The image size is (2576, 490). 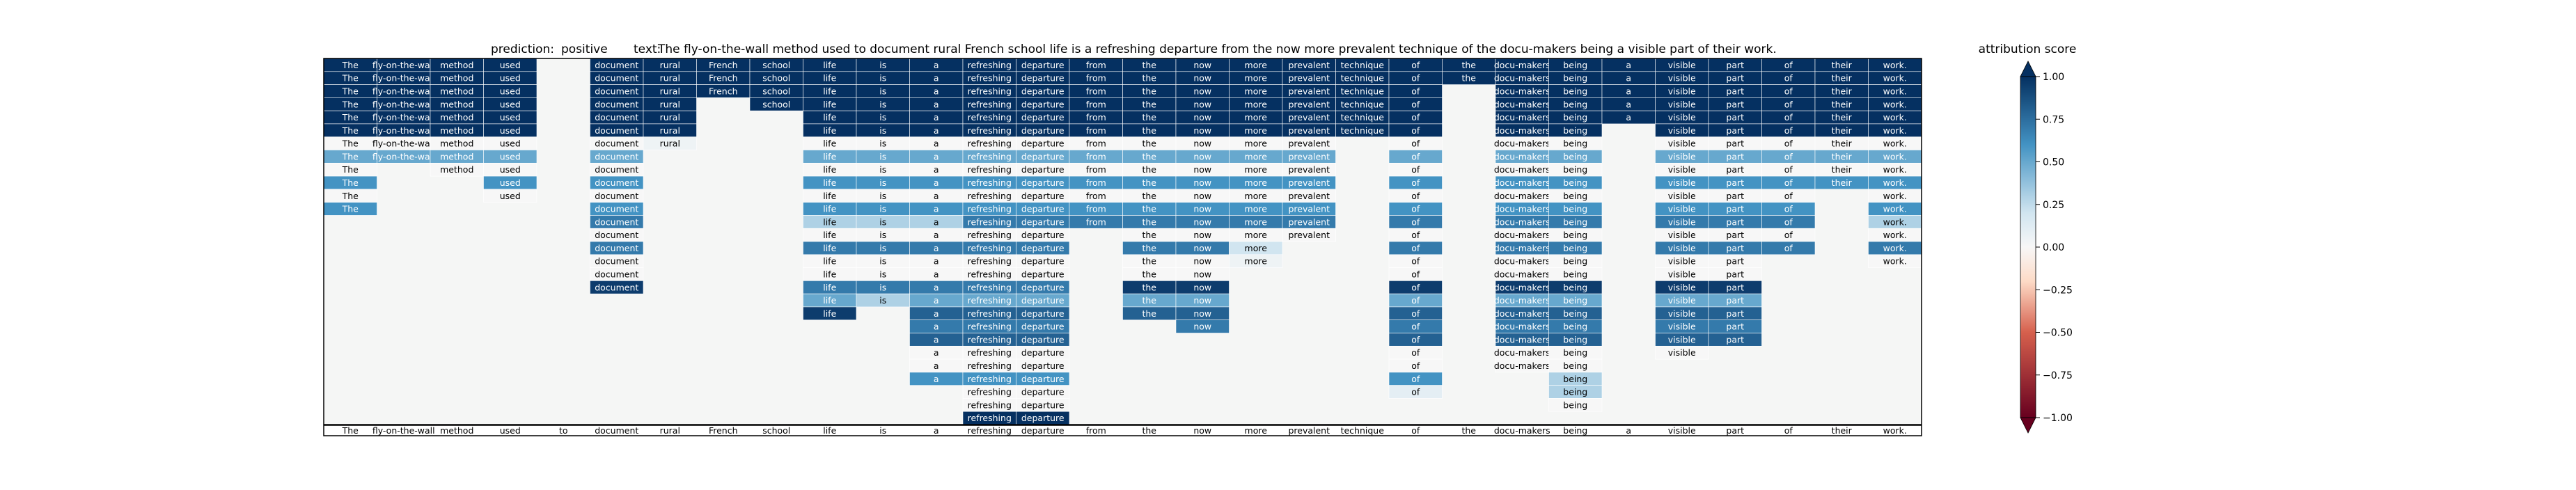 I want to click on token-axis-label: French, so click(x=723, y=430).